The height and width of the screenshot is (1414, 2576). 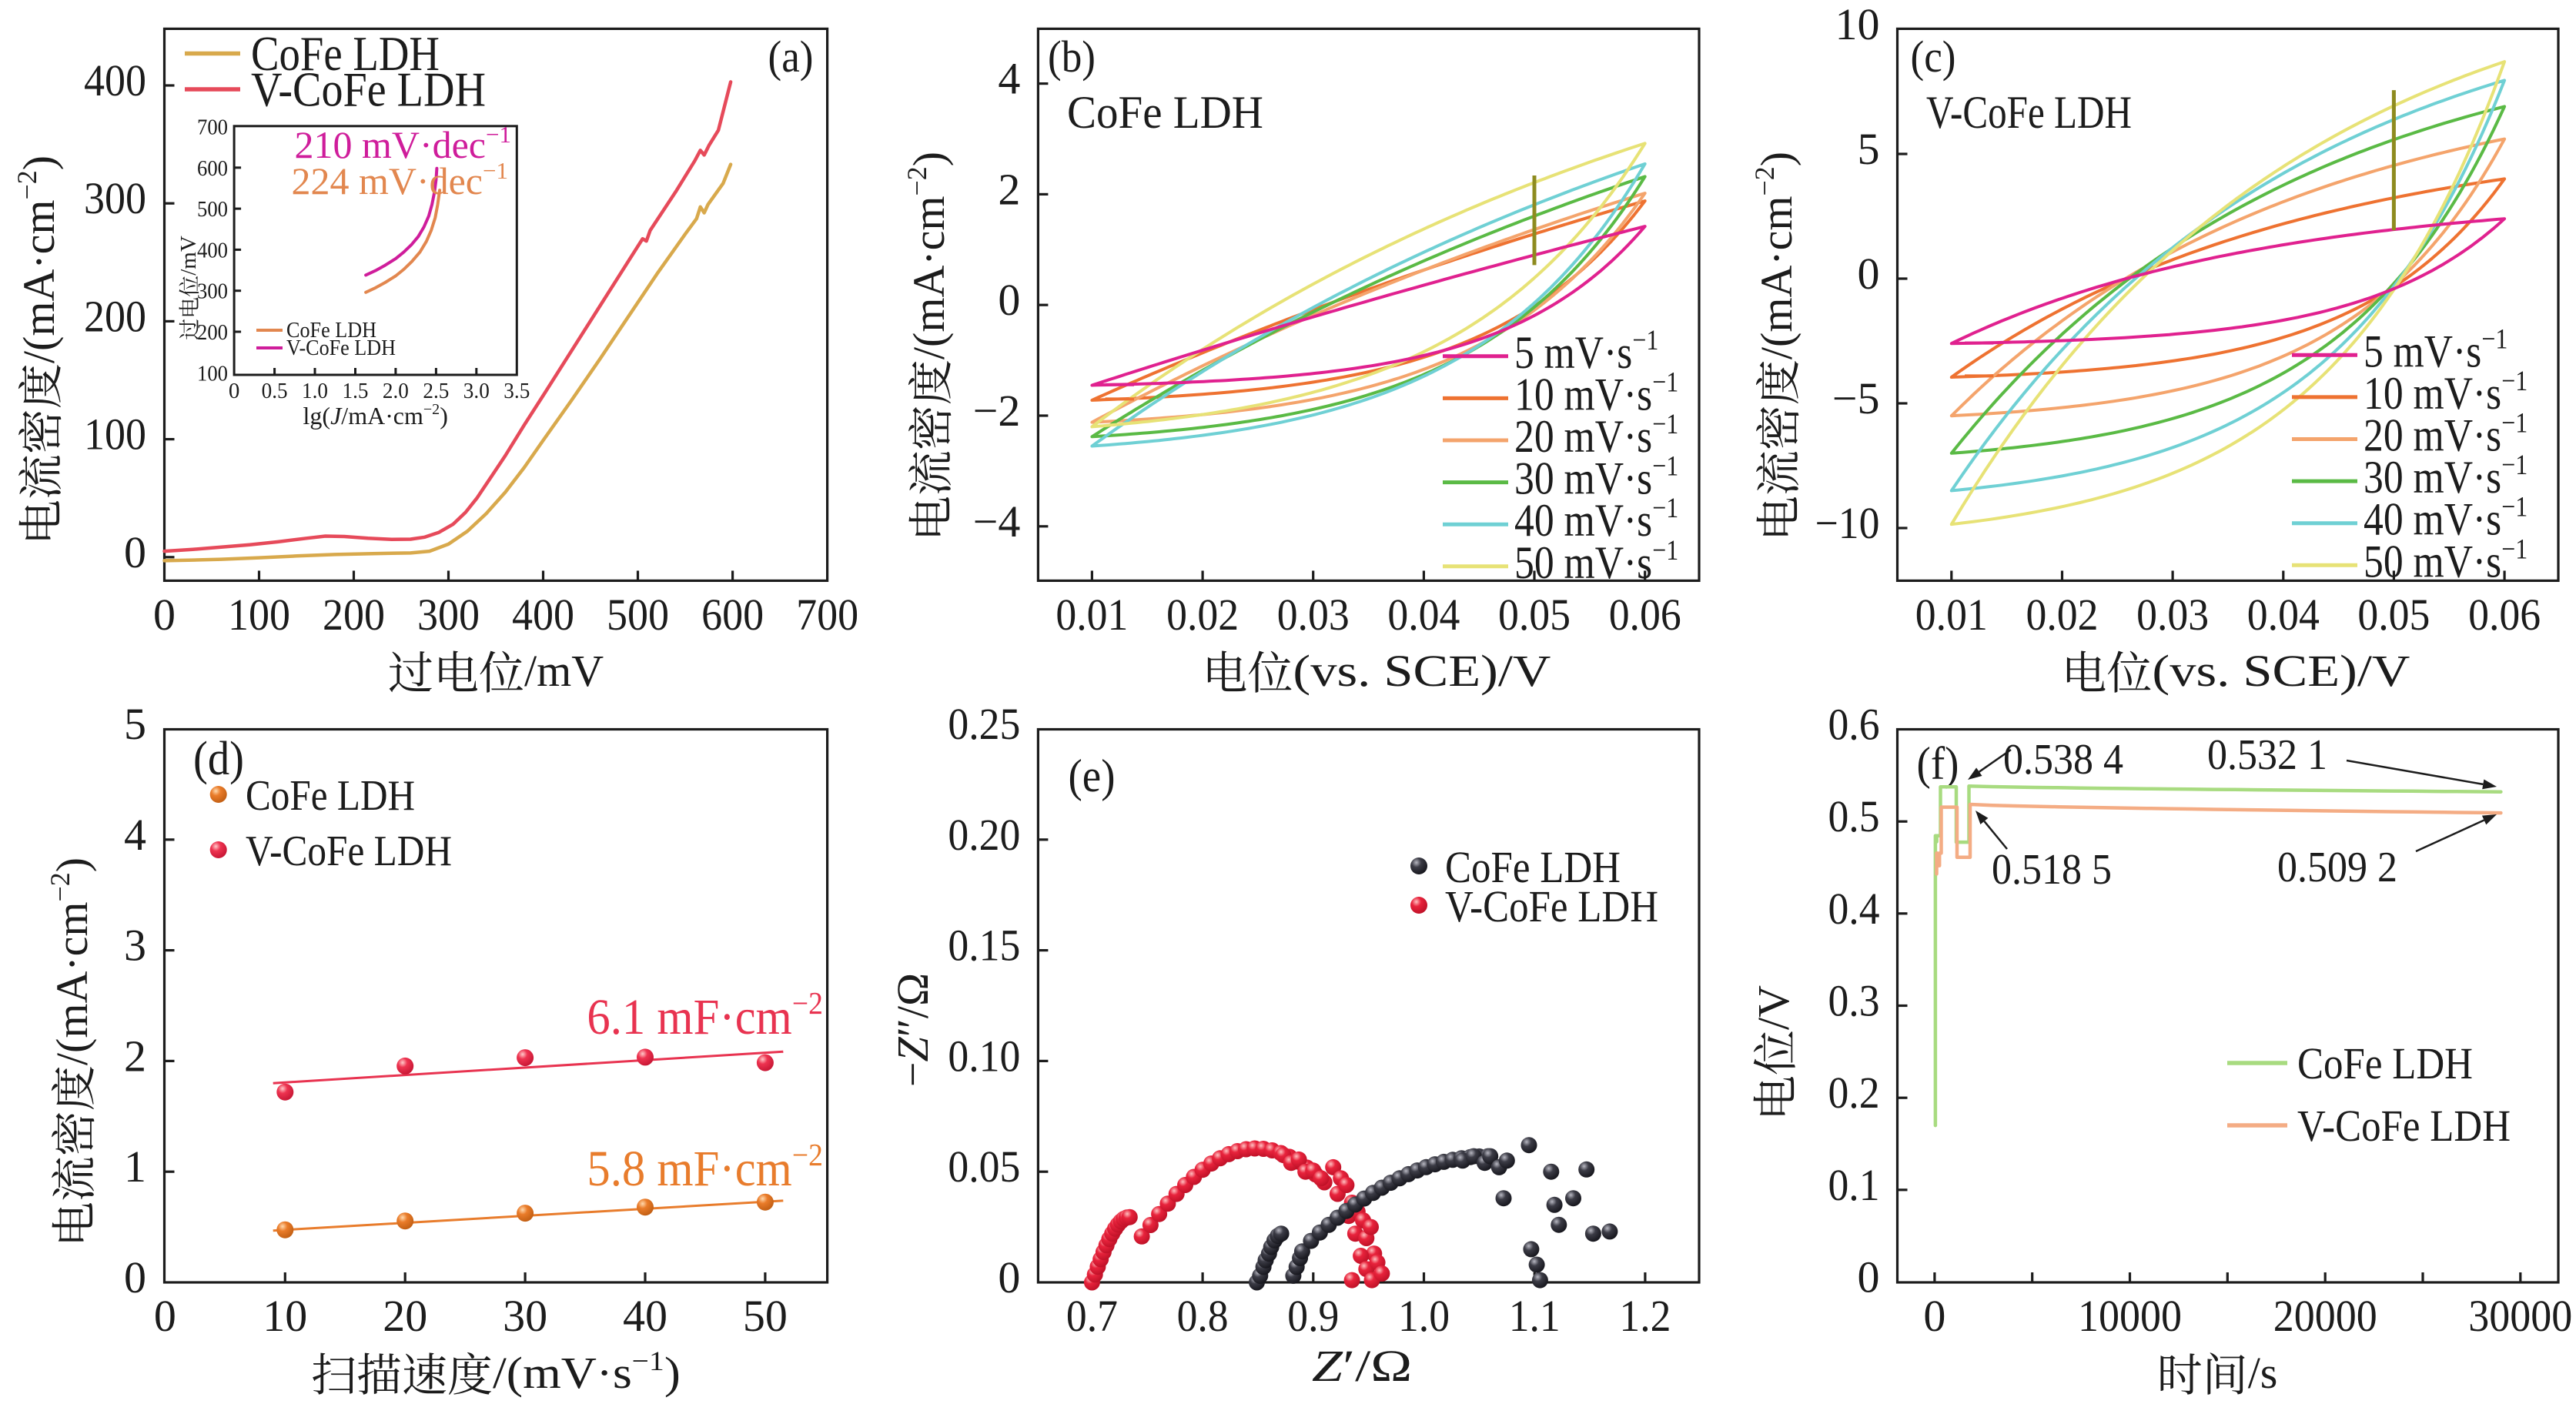 What do you see at coordinates (564, 671) in the screenshot?
I see `svg-text: /mV` at bounding box center [564, 671].